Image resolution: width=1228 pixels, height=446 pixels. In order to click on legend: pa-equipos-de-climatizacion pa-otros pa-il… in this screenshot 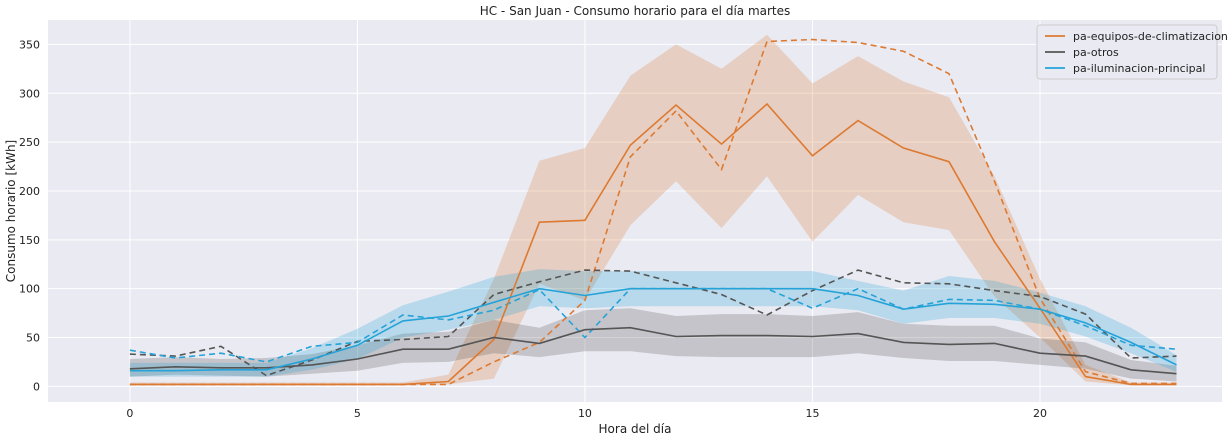, I will do `click(1132, 52)`.